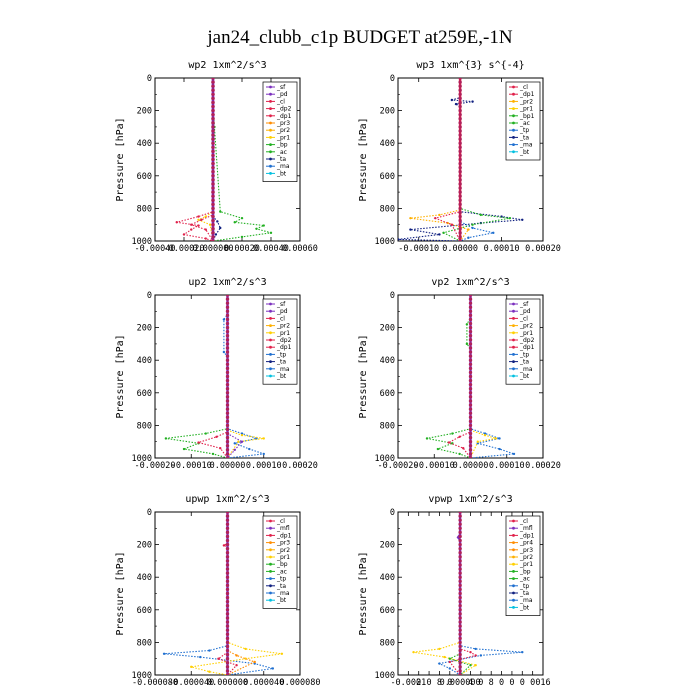  Describe the element at coordinates (472, 101) in the screenshot. I see `series-point-ta` at that location.